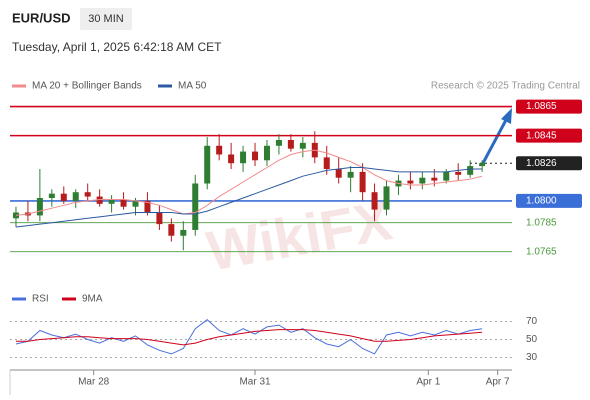 Image resolution: width=590 pixels, height=400 pixels. Describe the element at coordinates (494, 142) in the screenshot. I see `forecast-arrow` at that location.